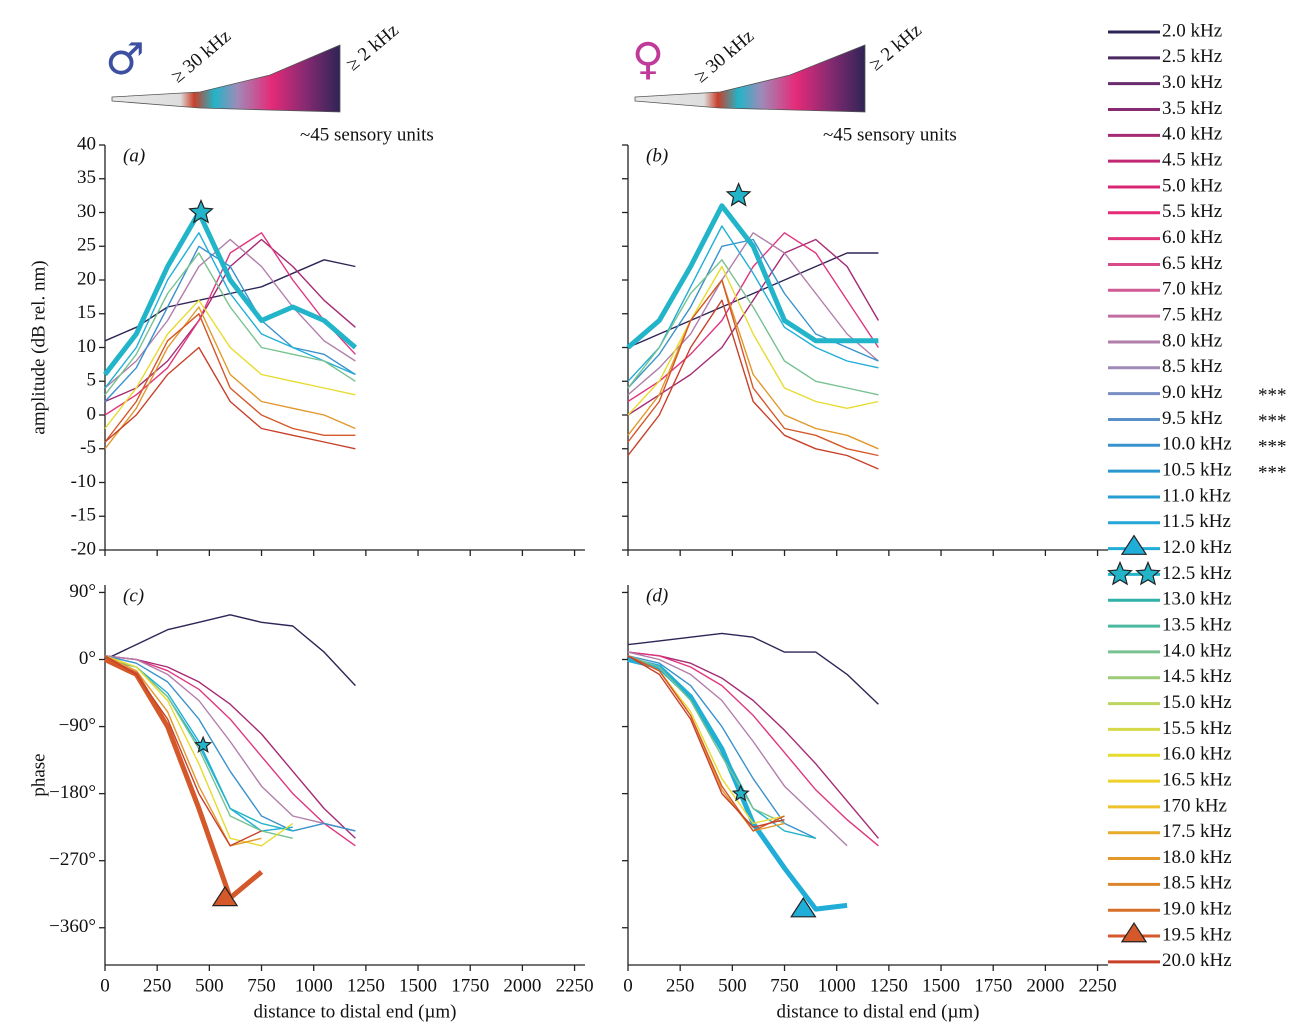 Image resolution: width=1307 pixels, height=1032 pixels. What do you see at coordinates (72, 859) in the screenshot?
I see `y-tick-label: −270°` at bounding box center [72, 859].